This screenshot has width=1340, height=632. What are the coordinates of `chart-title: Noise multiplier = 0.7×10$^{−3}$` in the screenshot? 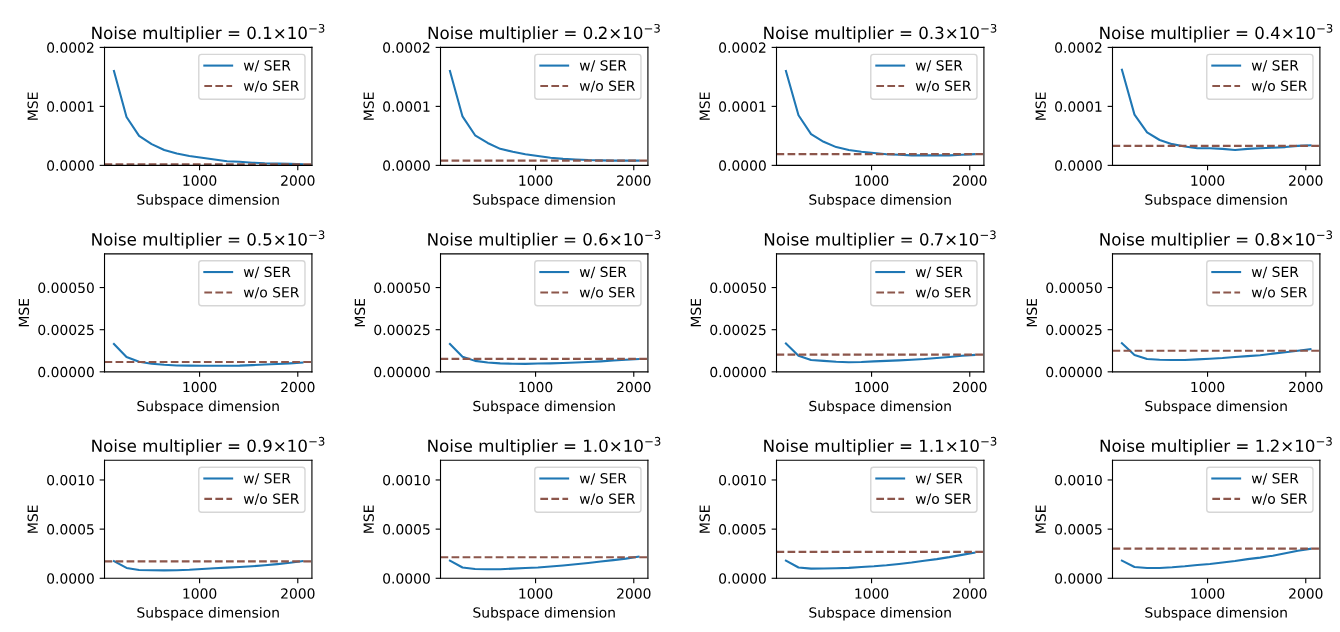 It's located at (880, 239).